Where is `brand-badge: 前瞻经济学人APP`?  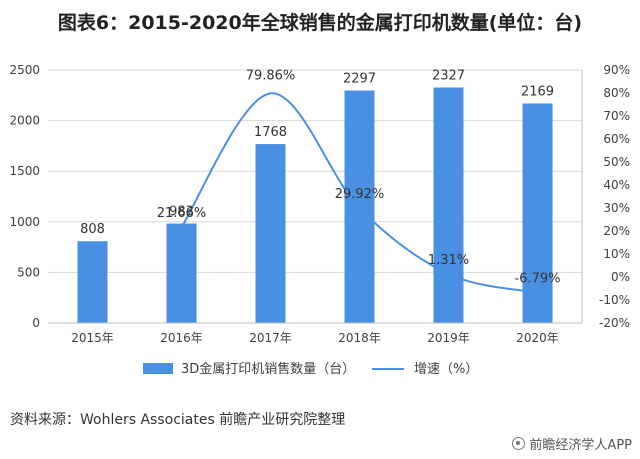
brand-badge: 前瞻经济学人APP is located at coordinates (572, 443).